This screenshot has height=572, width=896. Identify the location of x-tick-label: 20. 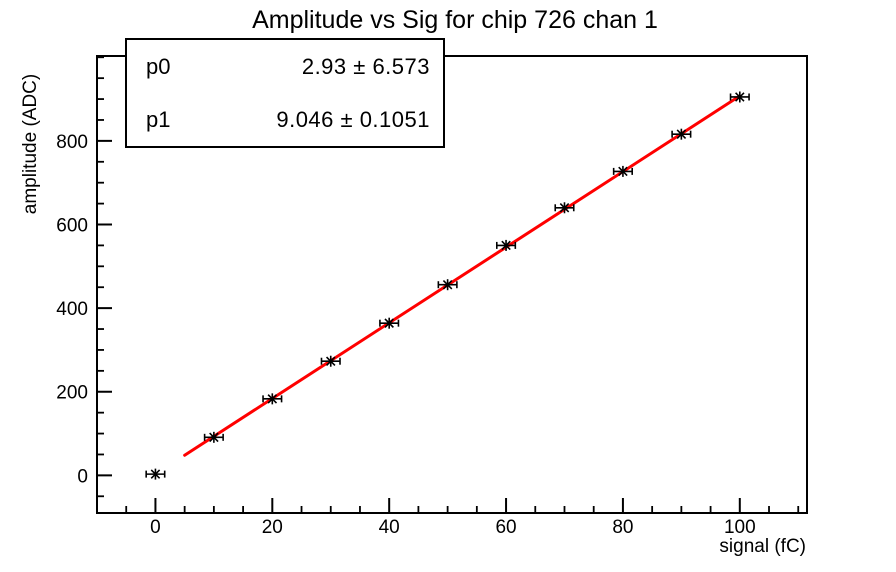
(272, 527).